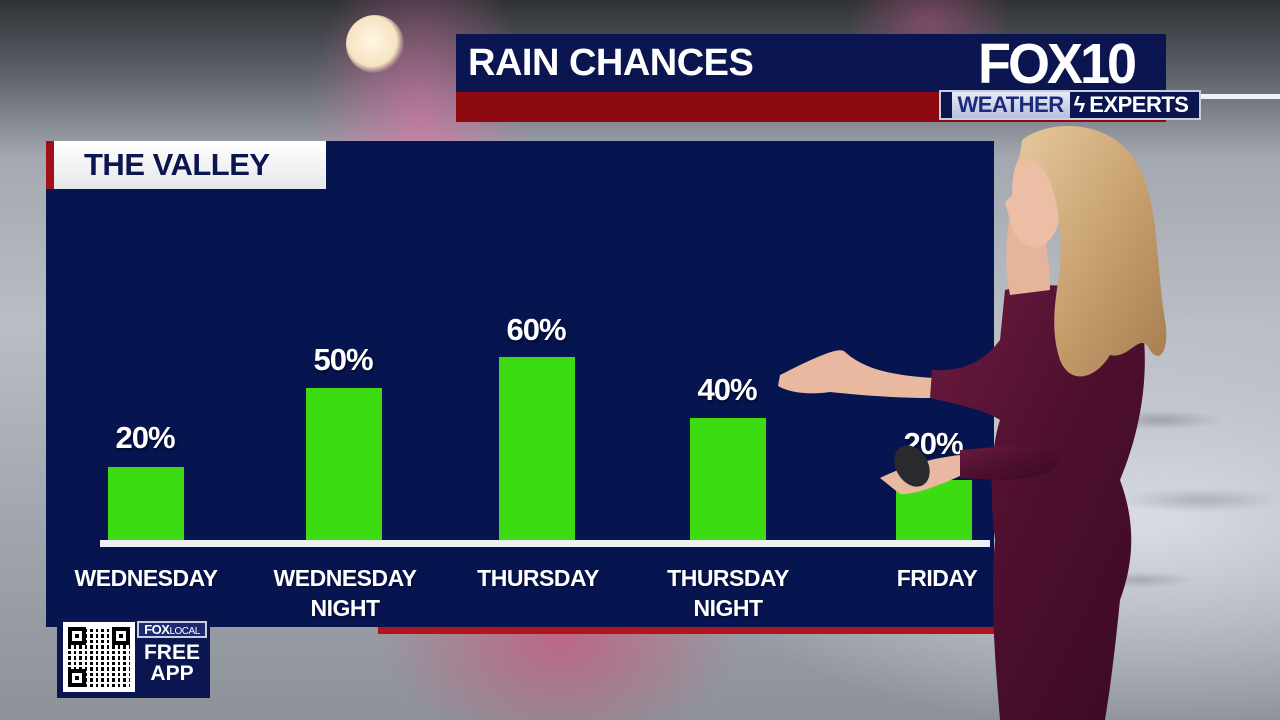  I want to click on header-banner: RAIN CHANCES FOX10 WEATHER ϟ EXPERTS, so click(868, 77).